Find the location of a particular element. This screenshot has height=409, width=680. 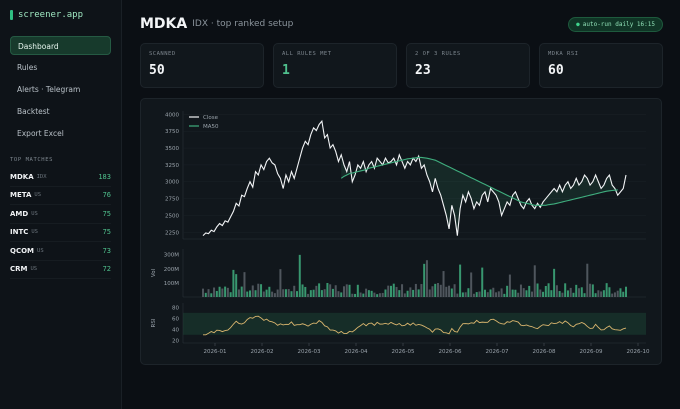

sidebar-item-export-excel: Export Excel is located at coordinates (40, 133).